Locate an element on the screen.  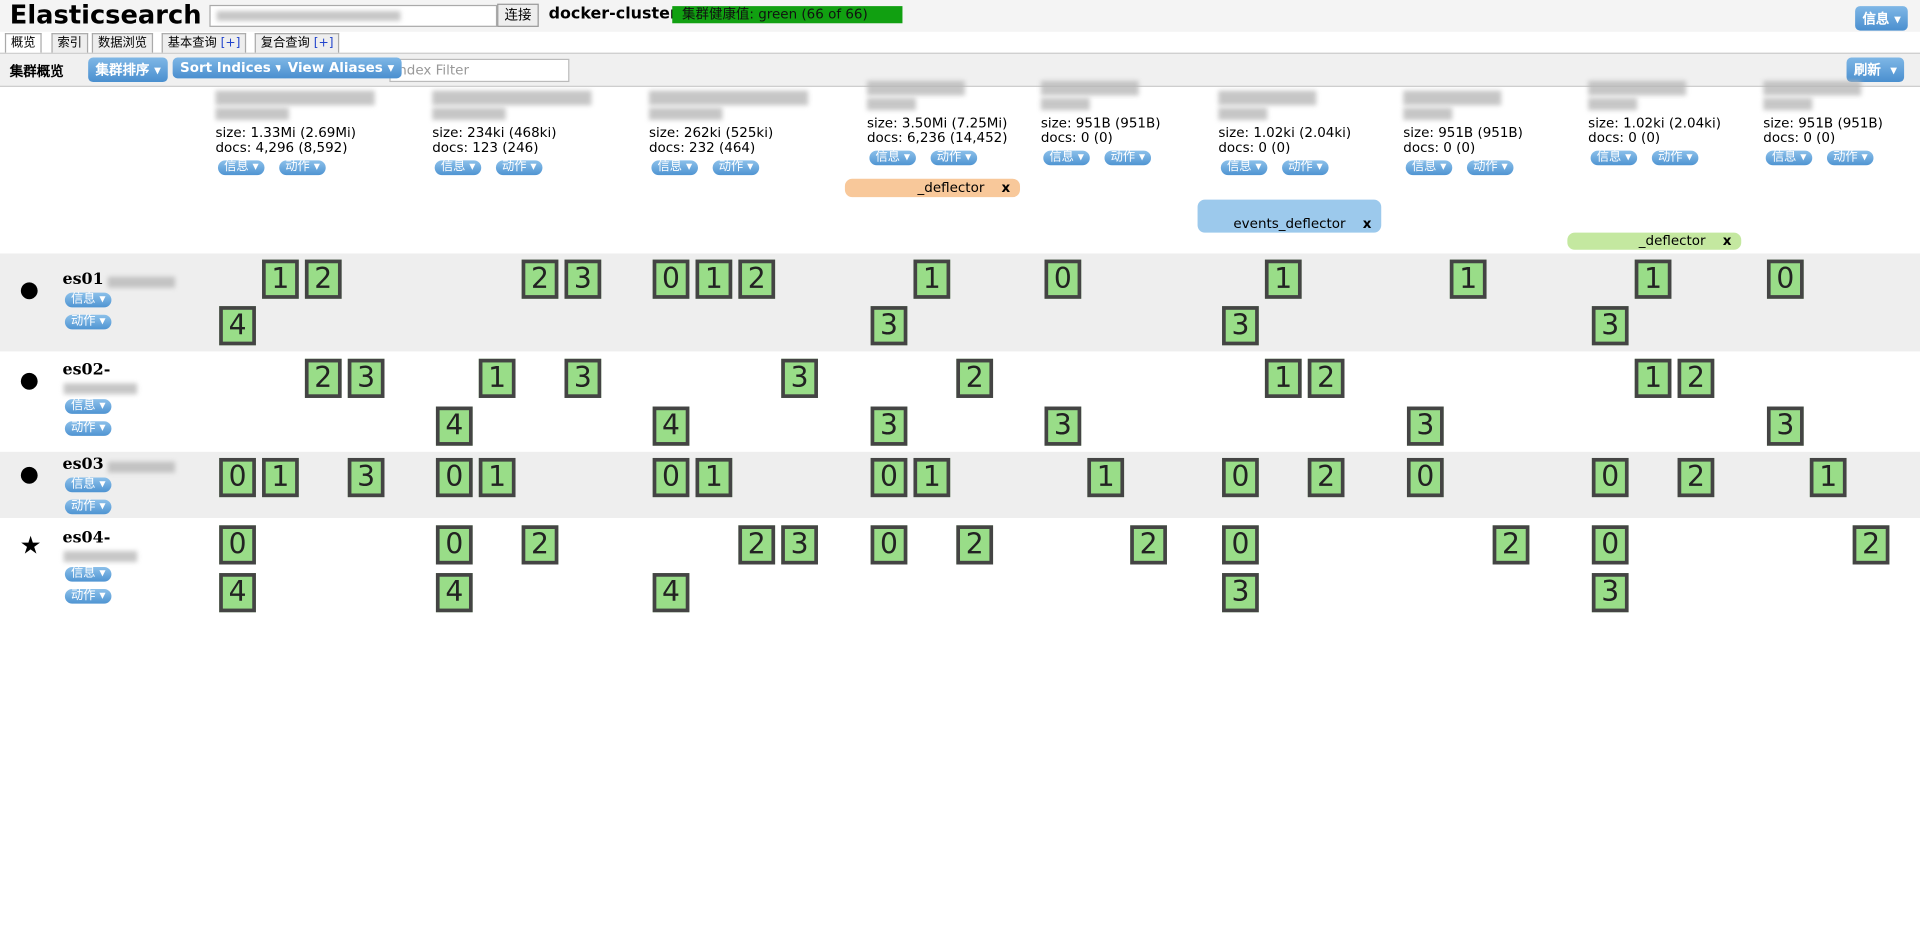
alias: _deflector x is located at coordinates (932, 188).